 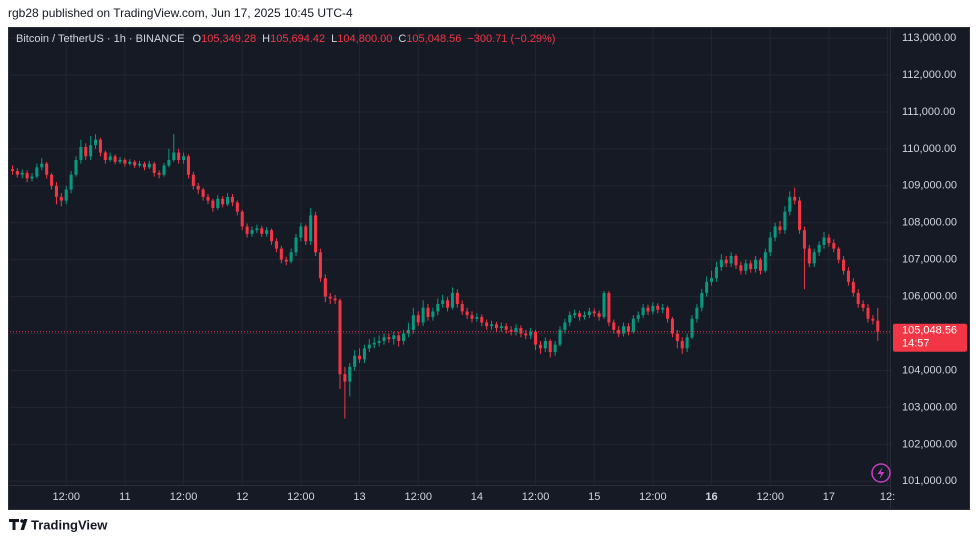 I want to click on legend-key: L, so click(x=334, y=39).